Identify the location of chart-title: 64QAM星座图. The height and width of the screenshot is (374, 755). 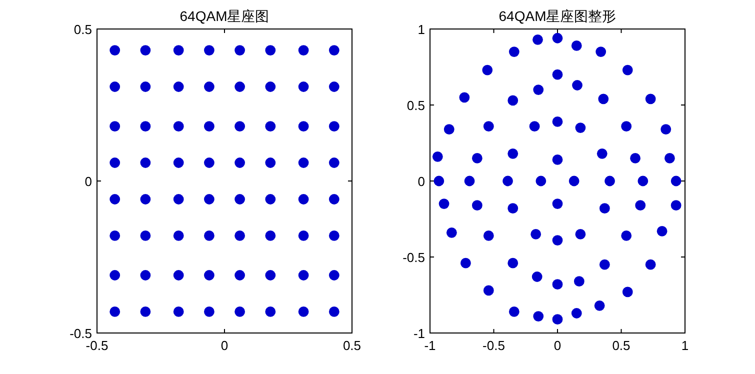
(225, 16).